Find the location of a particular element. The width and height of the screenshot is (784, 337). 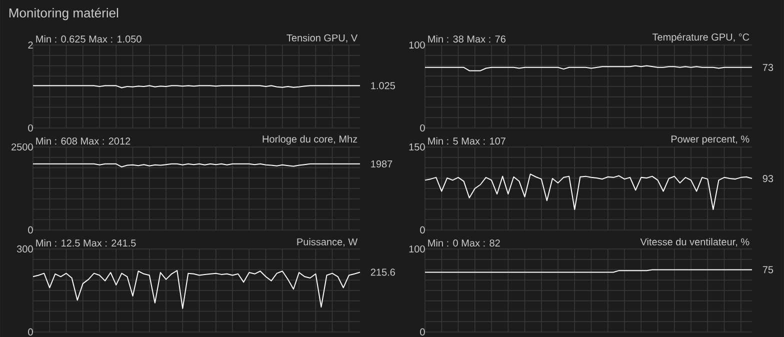

y-tick-label: 150 is located at coordinates (417, 147).